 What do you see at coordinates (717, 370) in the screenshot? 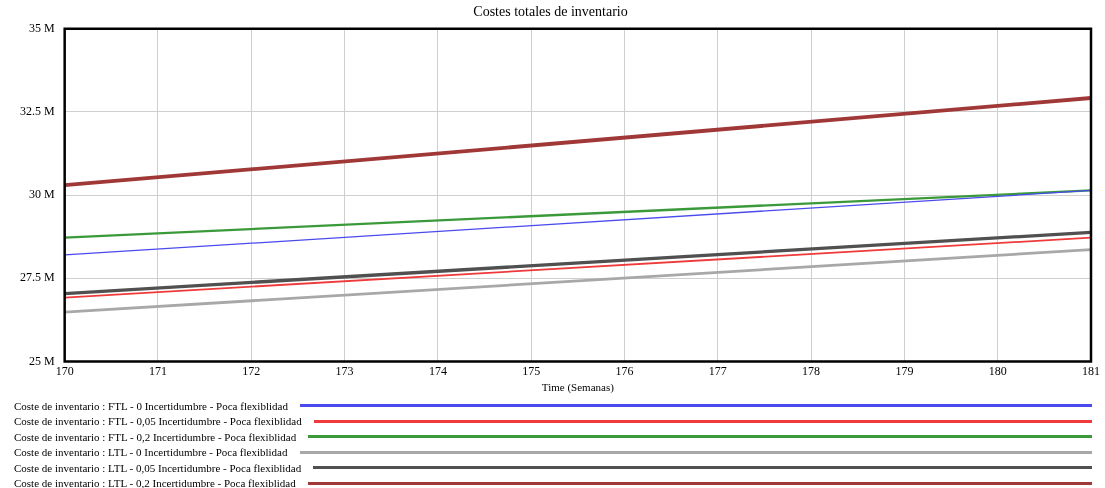
I see `x-tick-label: 177` at bounding box center [717, 370].